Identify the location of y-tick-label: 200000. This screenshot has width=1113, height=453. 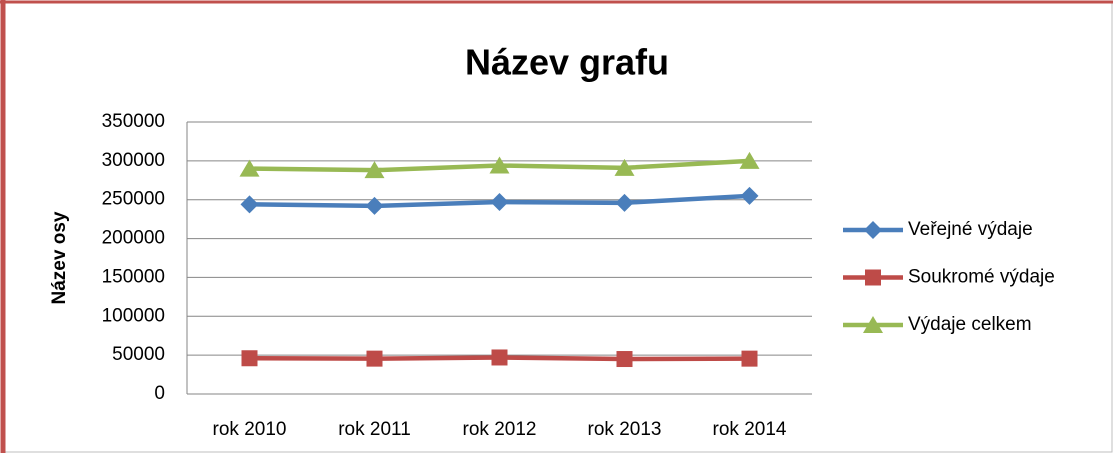
(133, 238).